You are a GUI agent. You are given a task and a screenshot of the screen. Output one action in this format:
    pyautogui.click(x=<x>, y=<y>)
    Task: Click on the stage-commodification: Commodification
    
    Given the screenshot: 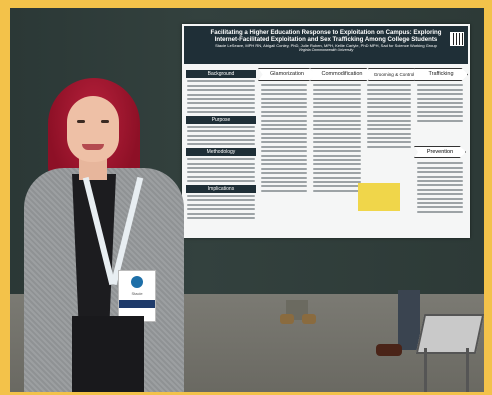 What is the action you would take?
    pyautogui.click(x=342, y=74)
    